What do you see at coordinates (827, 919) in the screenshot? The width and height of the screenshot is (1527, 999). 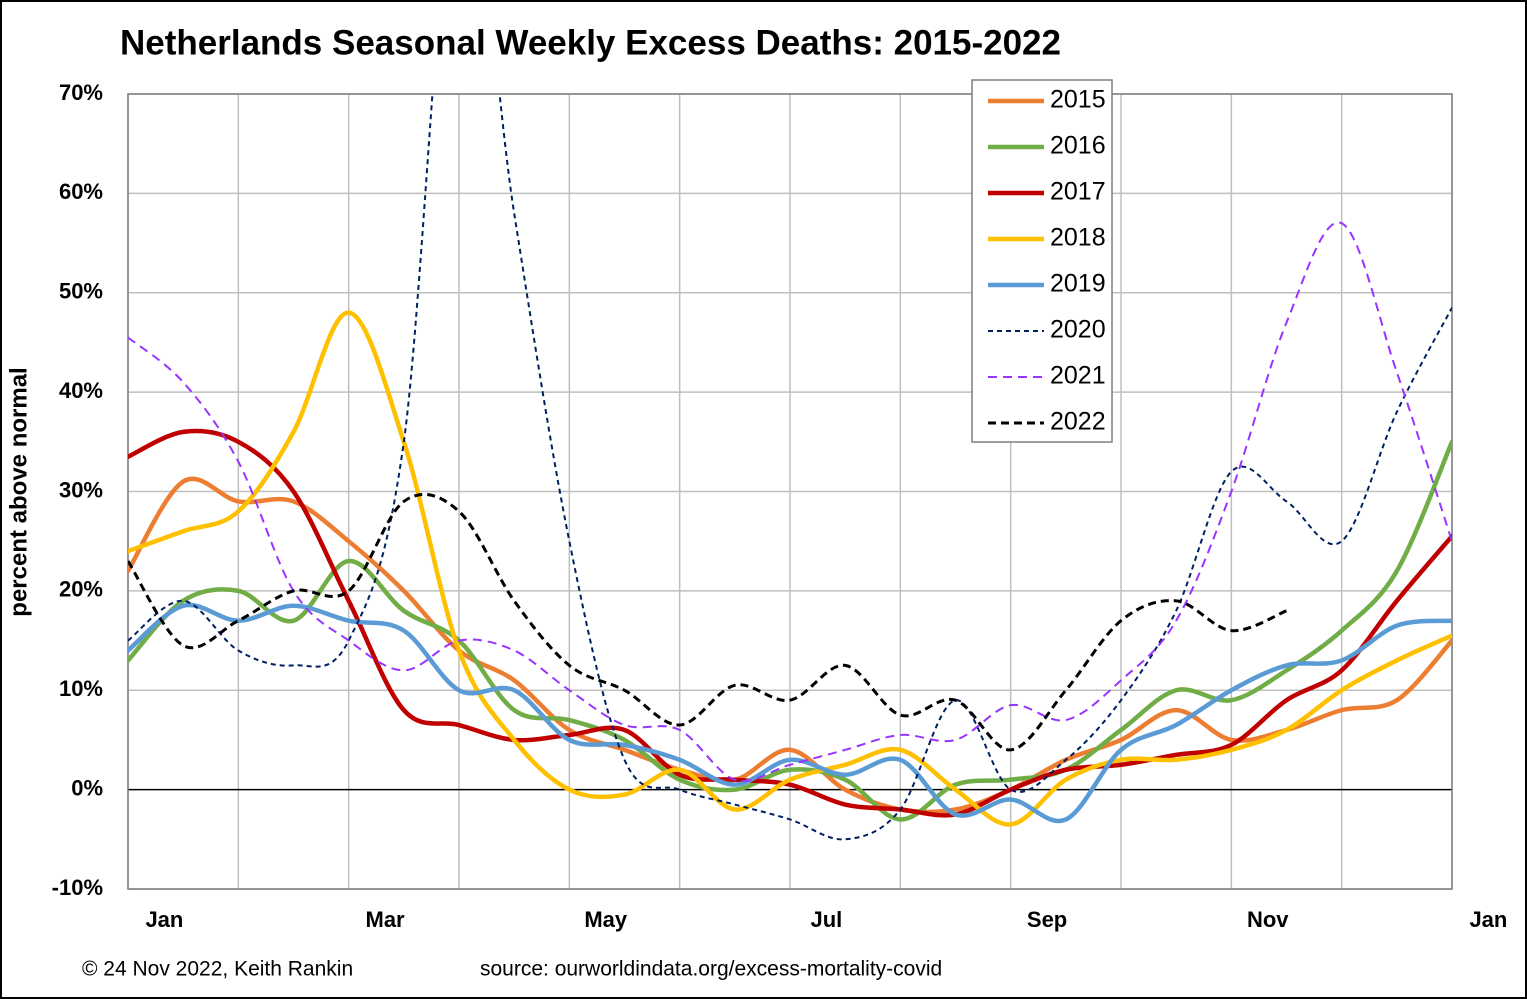 I see `x-tick-label: Jul` at bounding box center [827, 919].